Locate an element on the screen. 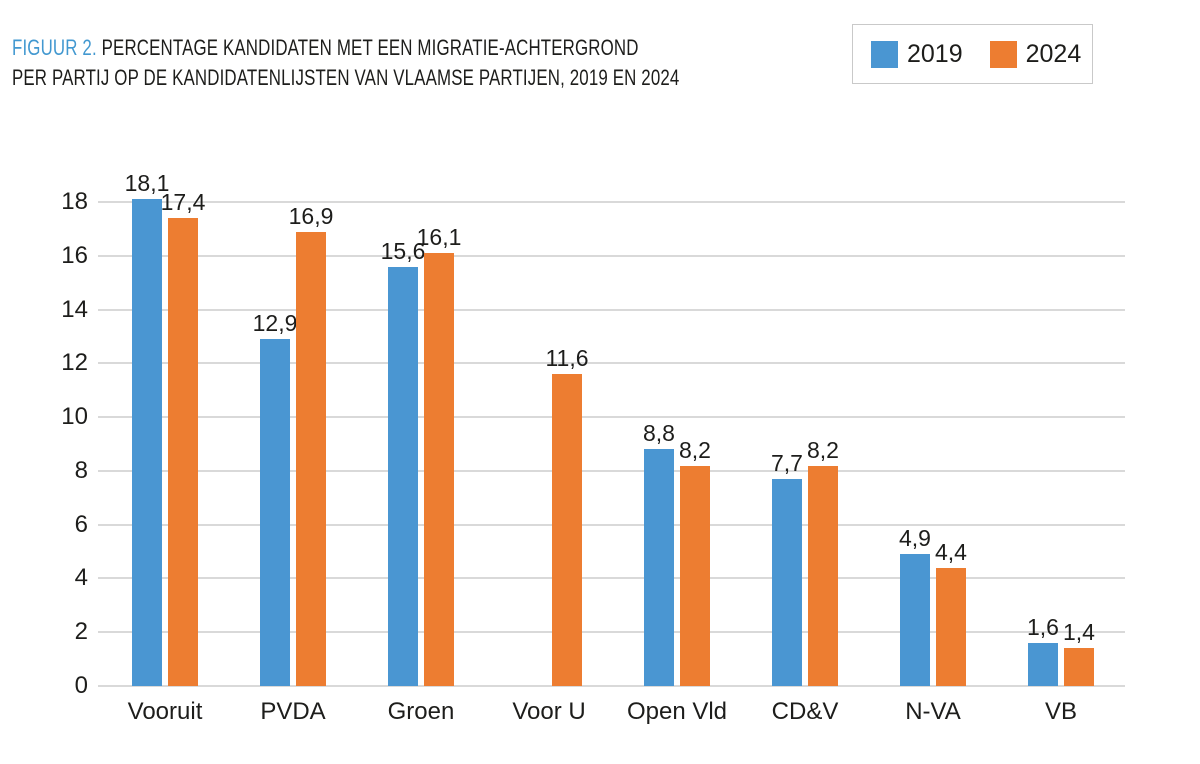  bar-value-label-2019-0: 18,1 is located at coordinates (147, 183).